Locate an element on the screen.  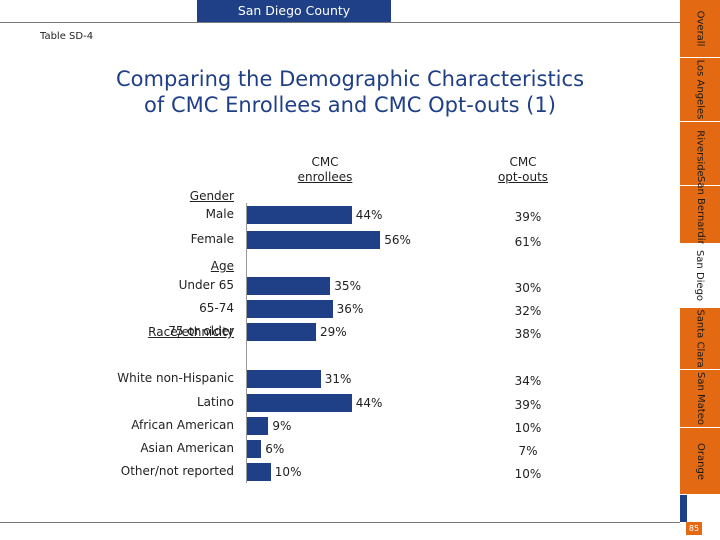
optout-value-other-not-reported: 10% is located at coordinates (528, 474).